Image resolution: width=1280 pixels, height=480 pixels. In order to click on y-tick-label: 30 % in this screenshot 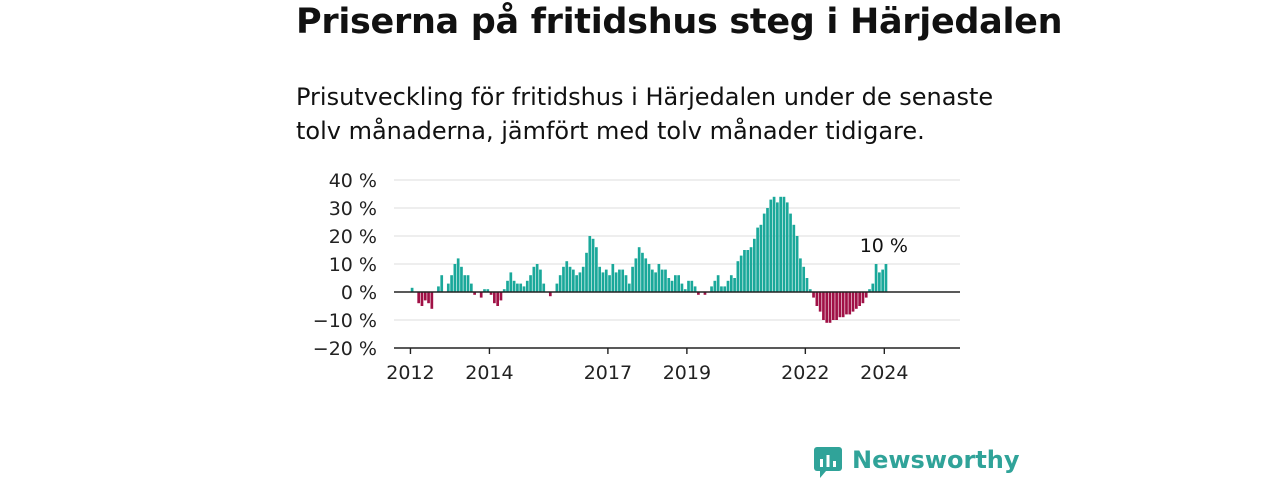, I will do `click(353, 209)`.